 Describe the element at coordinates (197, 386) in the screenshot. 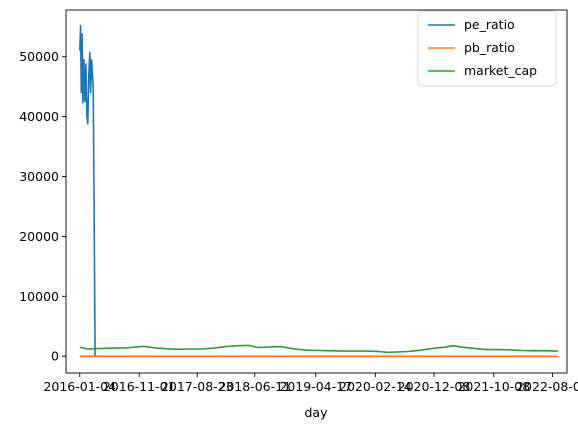

I see `x-tick-label: 2017-08-23` at that location.